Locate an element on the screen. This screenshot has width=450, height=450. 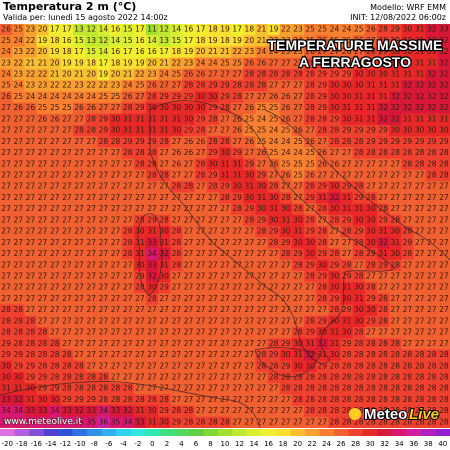
legend-label: 24 is located at coordinates (326, 444).